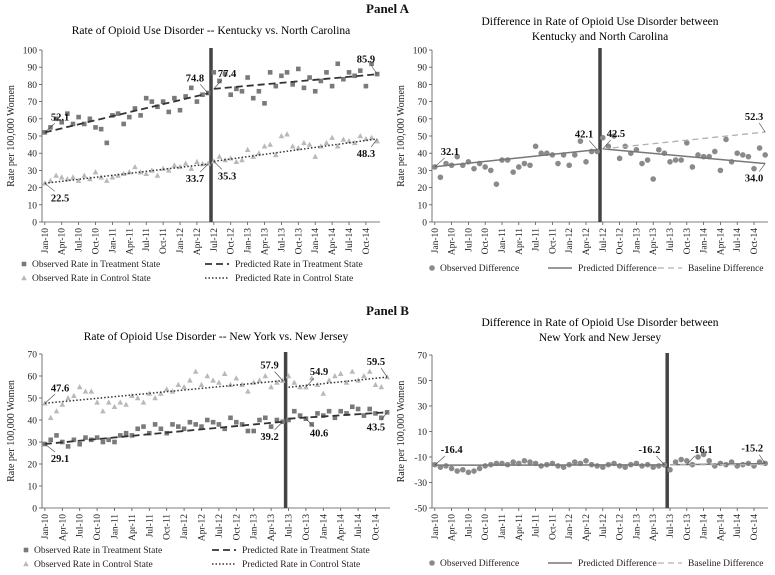 This screenshot has width=775, height=575. I want to click on y-tick-label: 90, so click(423, 69).